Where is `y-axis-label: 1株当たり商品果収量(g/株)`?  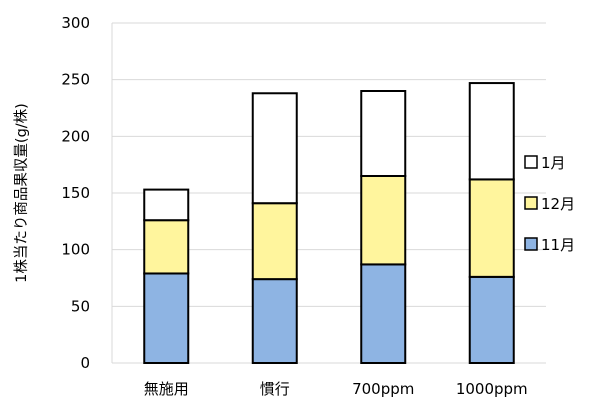 y-axis-label: 1株当たり商品果収量(g/株) is located at coordinates (21, 193).